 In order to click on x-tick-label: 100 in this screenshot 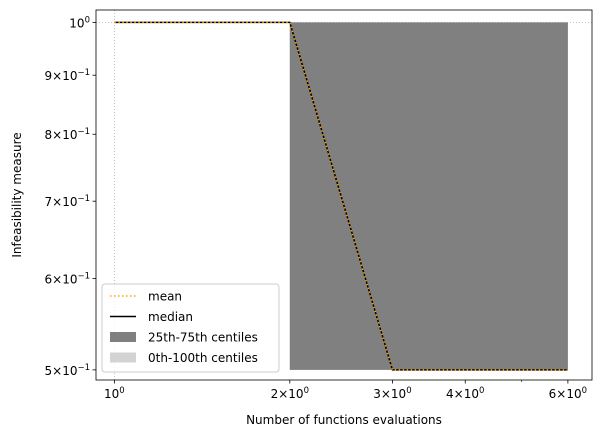, I will do `click(114, 393)`.